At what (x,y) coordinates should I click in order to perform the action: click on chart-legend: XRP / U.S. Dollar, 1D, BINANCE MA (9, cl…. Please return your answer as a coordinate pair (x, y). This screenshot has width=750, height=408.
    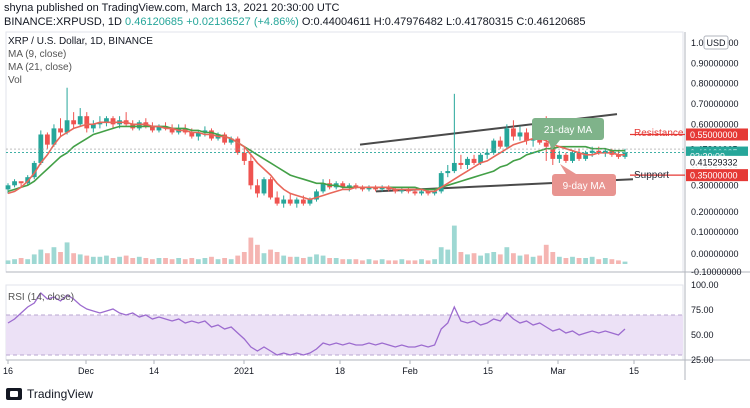
    Looking at the image, I should click on (80, 61).